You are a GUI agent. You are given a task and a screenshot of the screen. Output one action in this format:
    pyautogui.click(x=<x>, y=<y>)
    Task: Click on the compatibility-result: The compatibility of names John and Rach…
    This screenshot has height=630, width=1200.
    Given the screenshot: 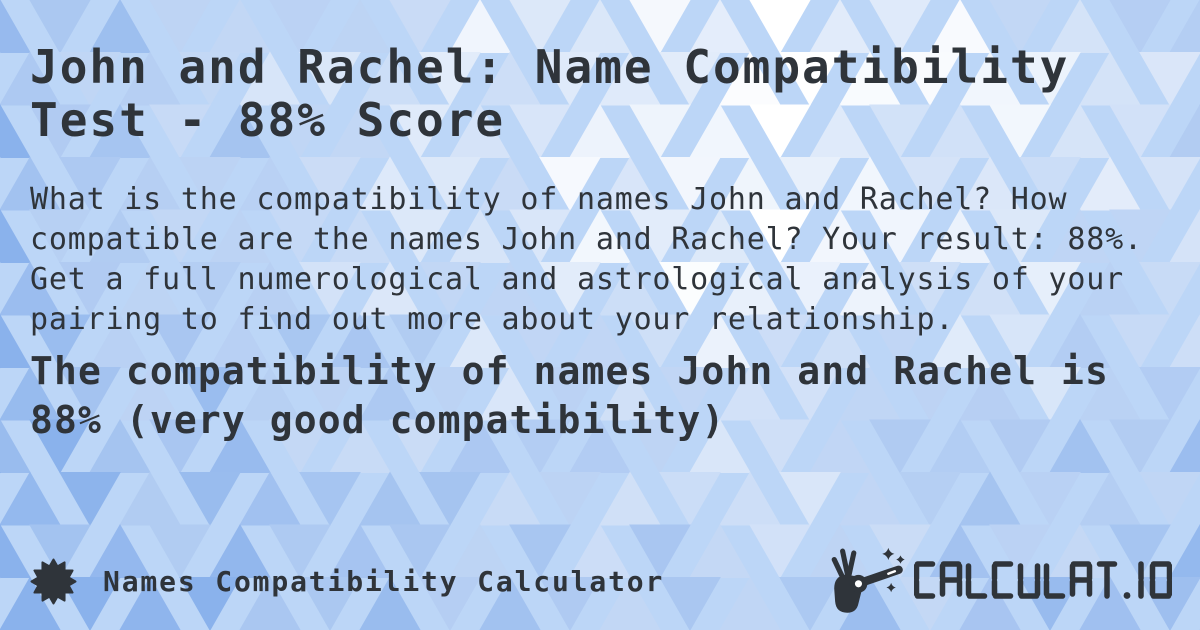 What is the action you would take?
    pyautogui.click(x=570, y=395)
    